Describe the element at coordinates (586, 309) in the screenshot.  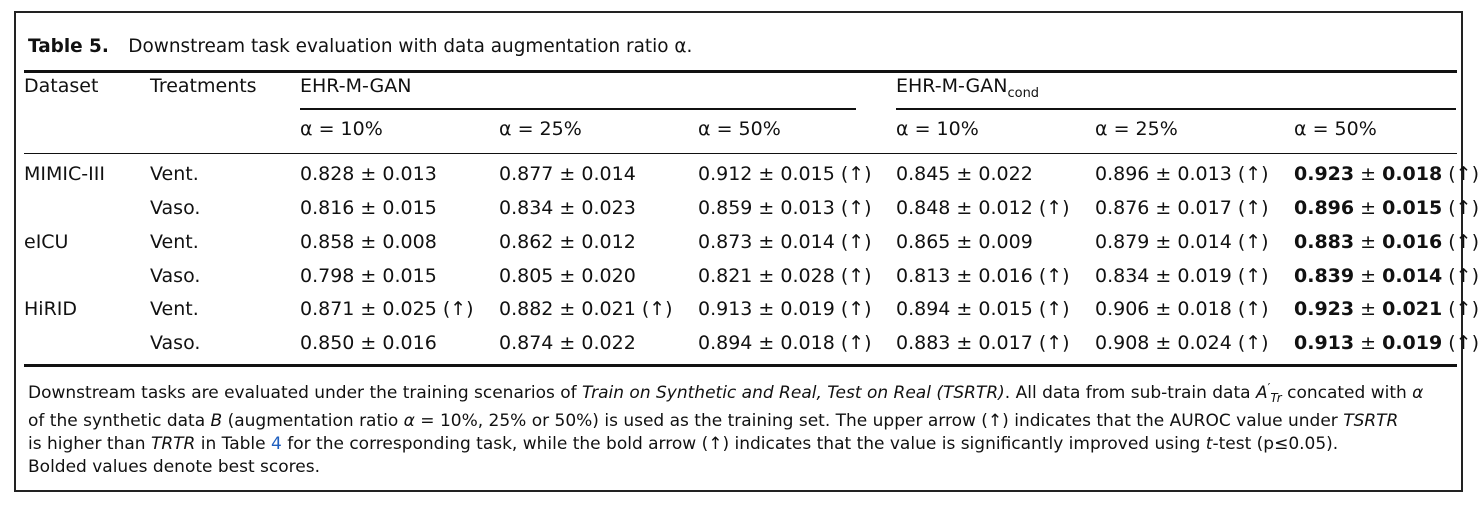
I see `value-cell: 0.882 ± 0.021 (↑)` at that location.